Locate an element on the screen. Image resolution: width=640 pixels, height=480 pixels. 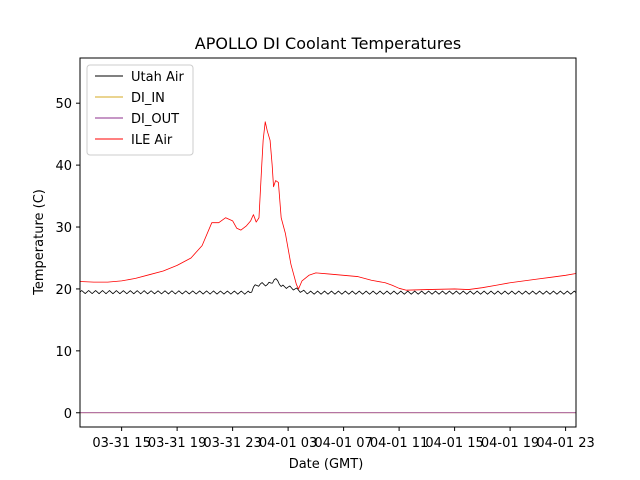
x-tick-label: 03-31 15 is located at coordinates (121, 443).